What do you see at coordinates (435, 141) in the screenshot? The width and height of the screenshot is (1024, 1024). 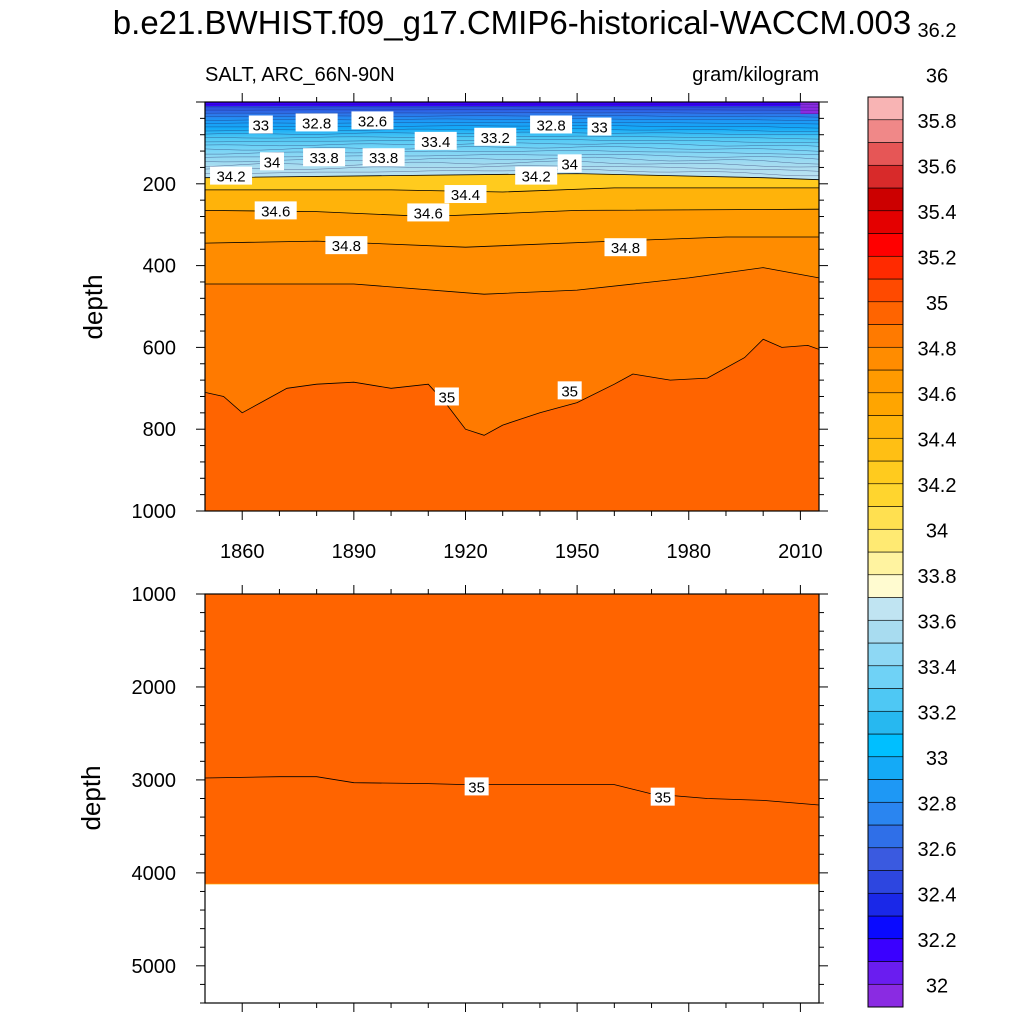 I see `contour-label: 33.4` at bounding box center [435, 141].